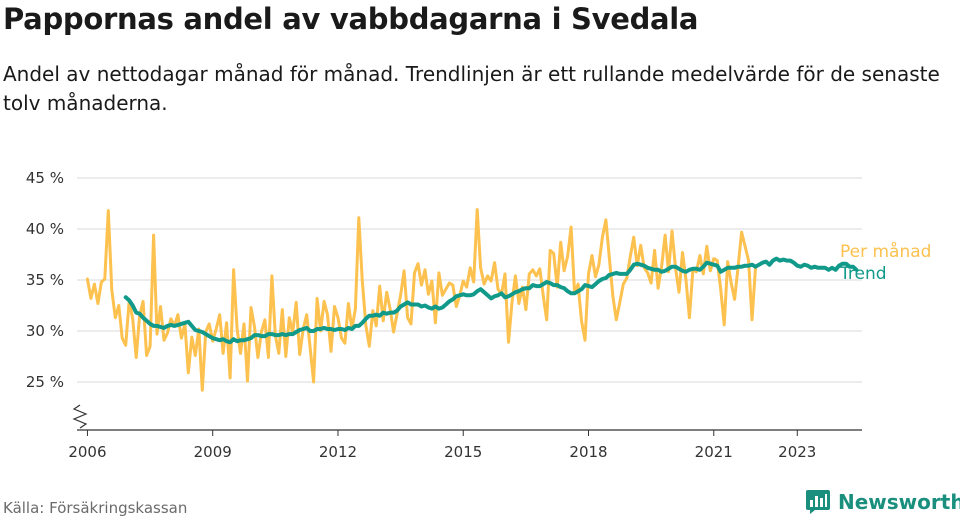  I want to click on x-tick-label: 2015, so click(463, 452).